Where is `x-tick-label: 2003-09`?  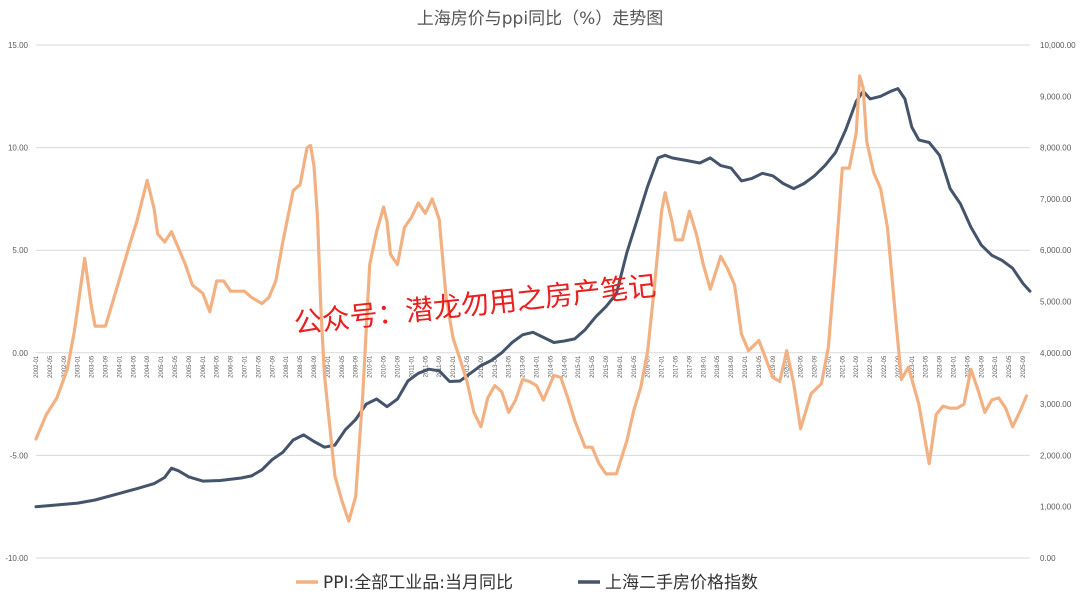 x-tick-label: 2003-09 is located at coordinates (107, 366).